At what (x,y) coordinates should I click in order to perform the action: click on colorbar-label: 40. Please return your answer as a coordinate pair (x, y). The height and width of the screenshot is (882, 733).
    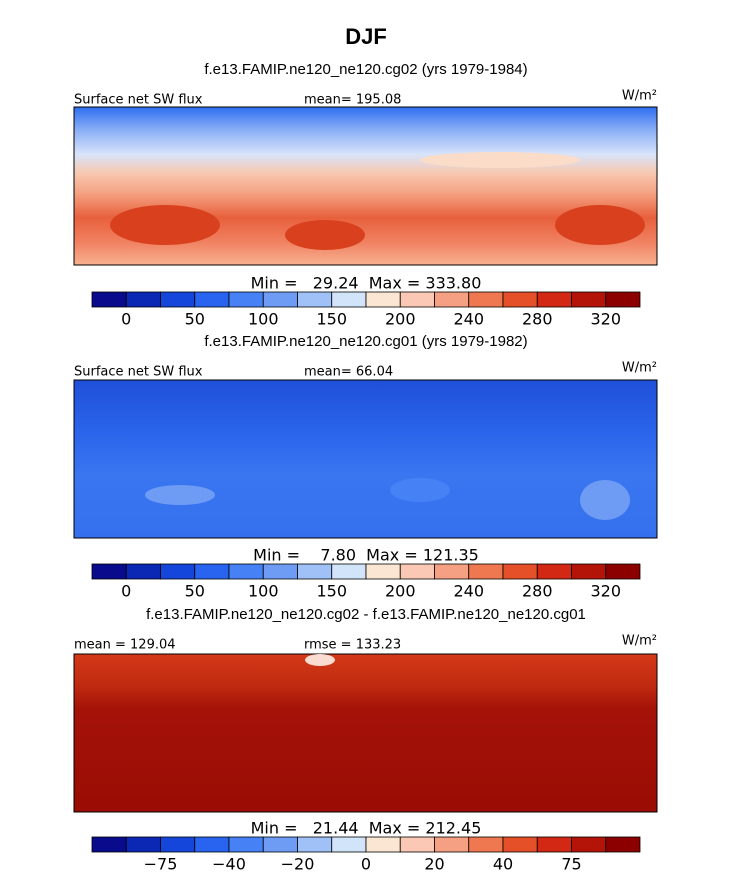
    Looking at the image, I should click on (503, 864).